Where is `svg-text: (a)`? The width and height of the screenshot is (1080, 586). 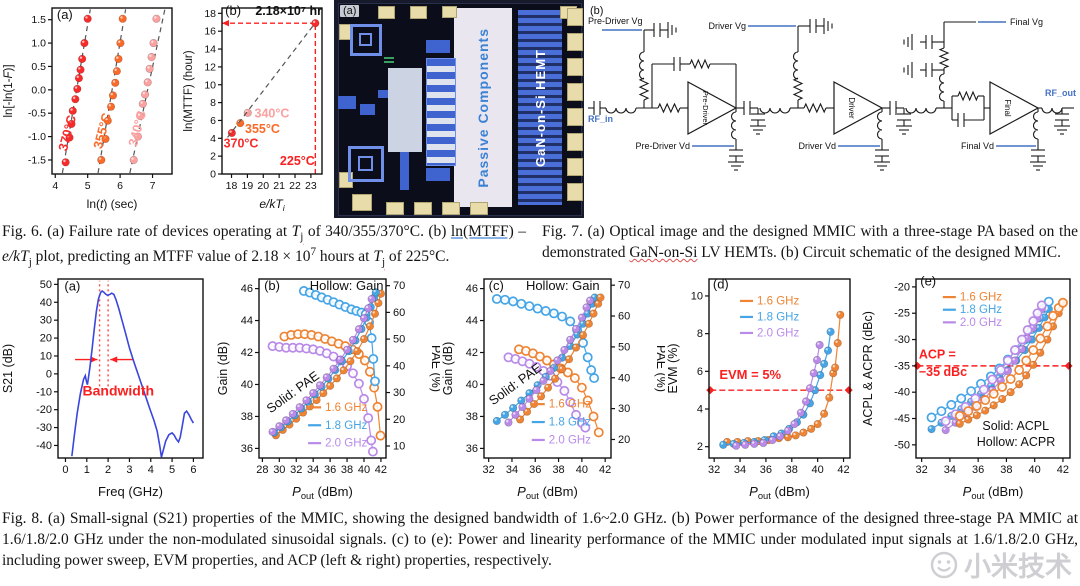
svg-text: (a) is located at coordinates (72, 285).